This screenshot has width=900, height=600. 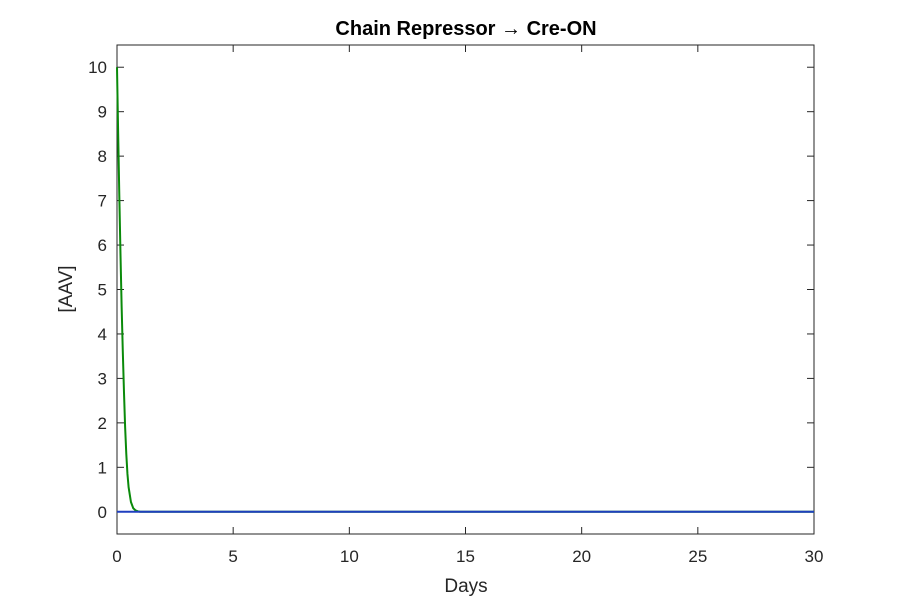 I want to click on x-tick-label: 30, so click(x=814, y=556).